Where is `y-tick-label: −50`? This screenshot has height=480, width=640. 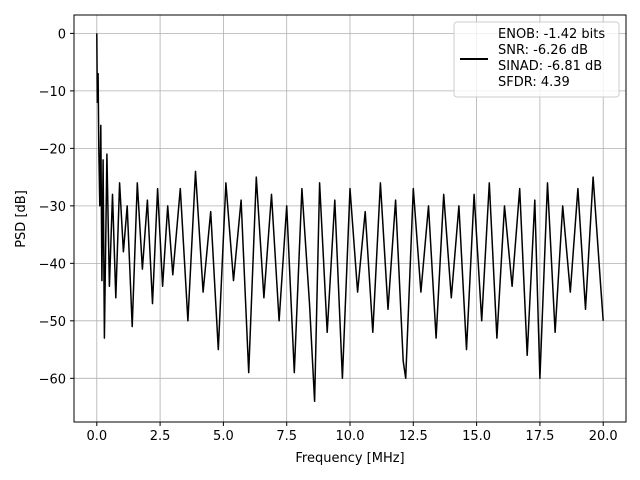
y-tick-label: −50 is located at coordinates (52, 322).